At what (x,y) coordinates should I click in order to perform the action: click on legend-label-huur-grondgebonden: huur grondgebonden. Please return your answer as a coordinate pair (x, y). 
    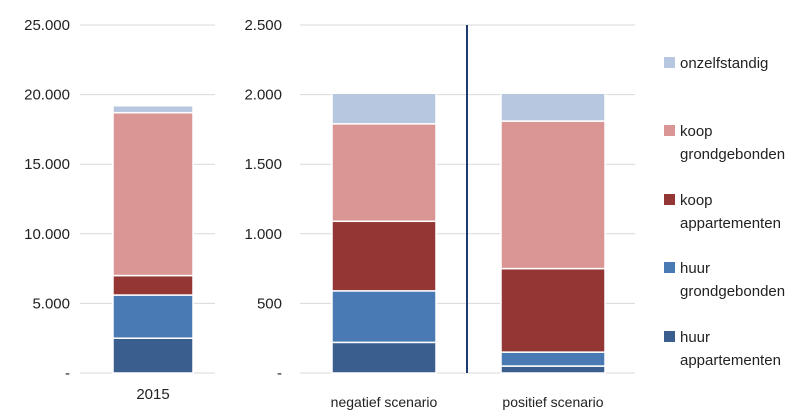
    Looking at the image, I should click on (733, 280).